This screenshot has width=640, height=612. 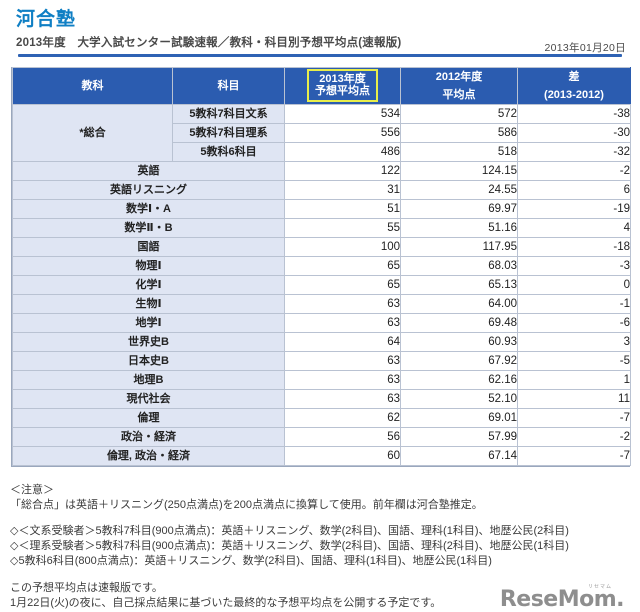 What do you see at coordinates (459, 76) in the screenshot?
I see `col-header-previous-line1: 2012年度` at bounding box center [459, 76].